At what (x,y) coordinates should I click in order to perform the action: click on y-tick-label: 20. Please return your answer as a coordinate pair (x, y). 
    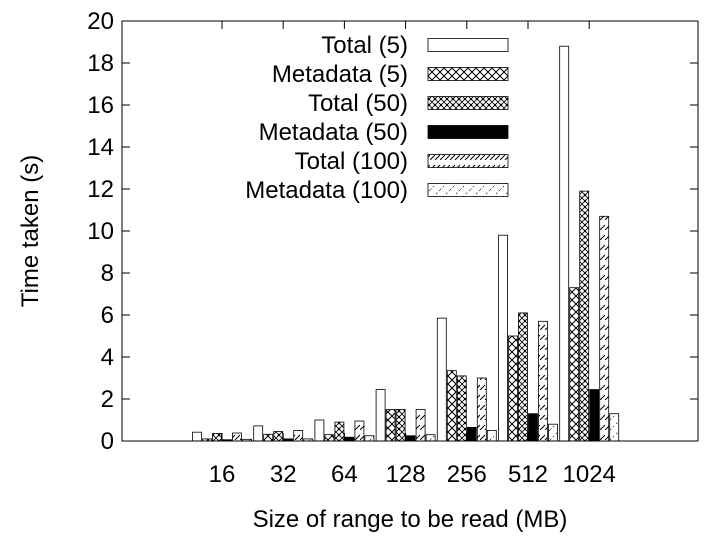
    Looking at the image, I should click on (100, 21).